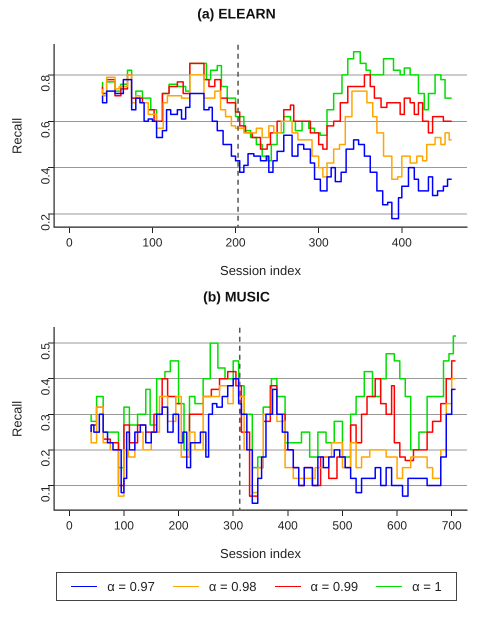 The height and width of the screenshot is (621, 477). Describe the element at coordinates (131, 586) in the screenshot. I see `legend-label: α = 0.97` at that location.